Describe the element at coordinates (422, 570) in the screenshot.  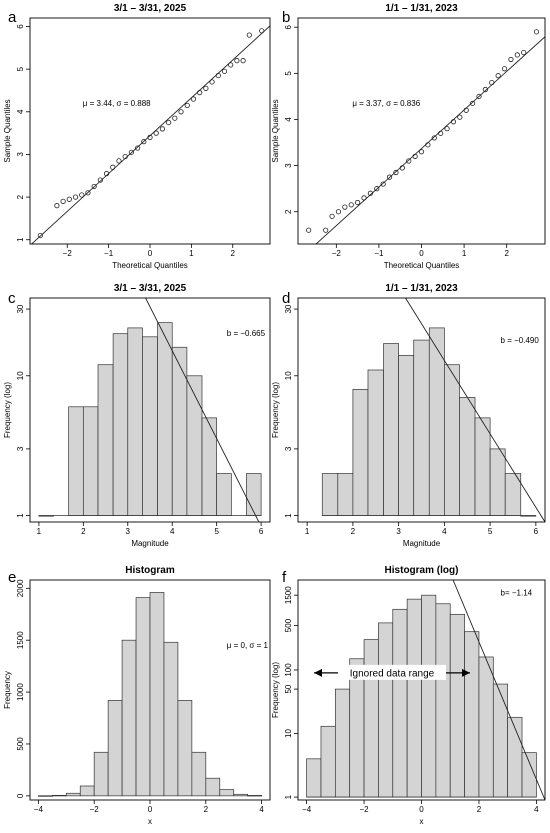
I see `chart-title: Histogram (log)` at that location.